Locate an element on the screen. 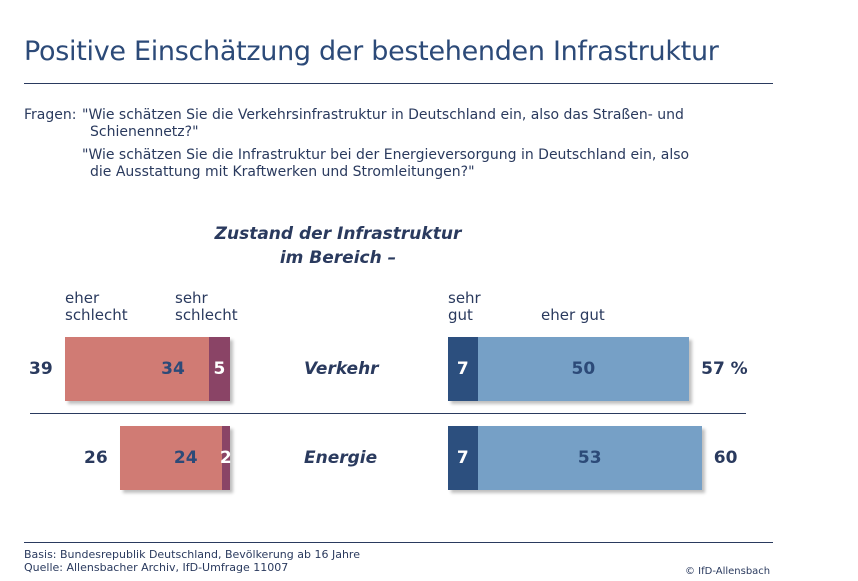  legend-eher-gut: eher gut is located at coordinates (573, 315).